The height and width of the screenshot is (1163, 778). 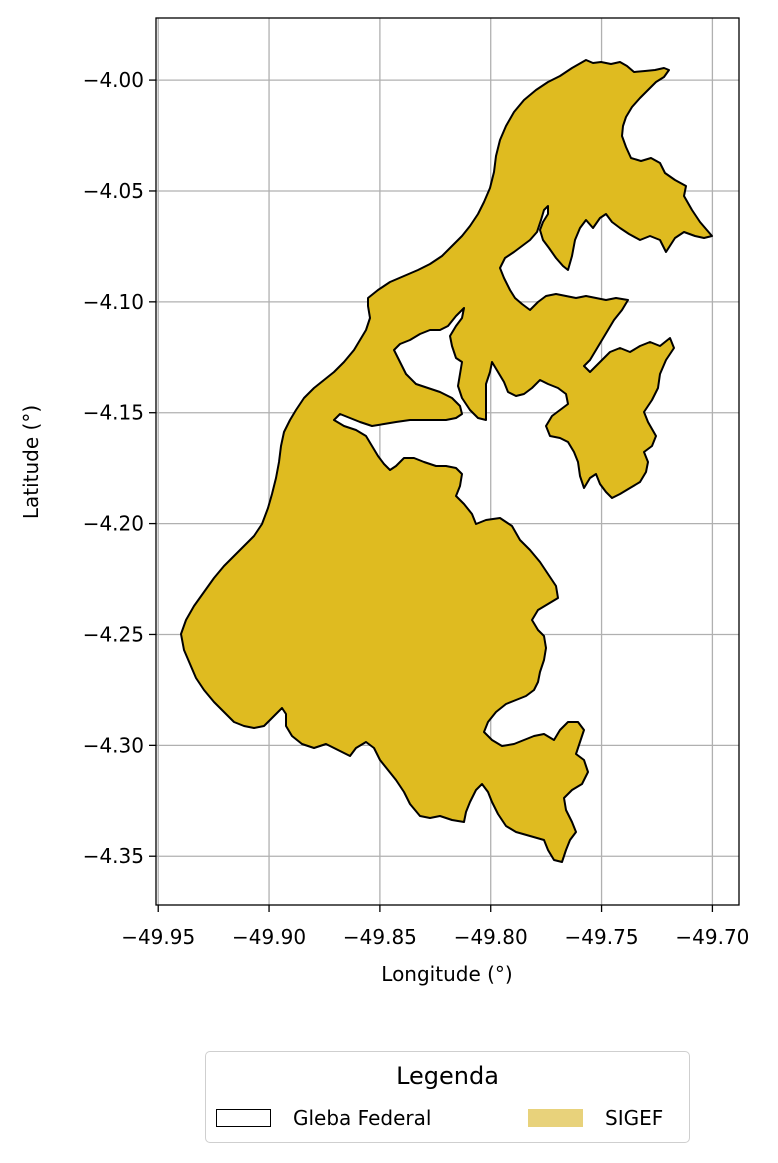 What do you see at coordinates (447, 1076) in the screenshot?
I see `legend-title: Legenda` at bounding box center [447, 1076].